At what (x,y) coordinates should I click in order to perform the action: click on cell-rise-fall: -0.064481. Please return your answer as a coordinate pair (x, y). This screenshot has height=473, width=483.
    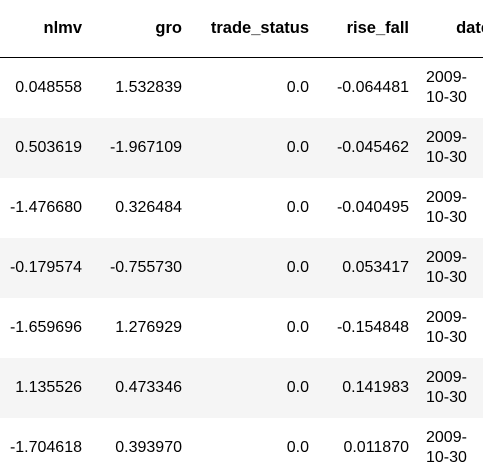
    Looking at the image, I should click on (368, 87).